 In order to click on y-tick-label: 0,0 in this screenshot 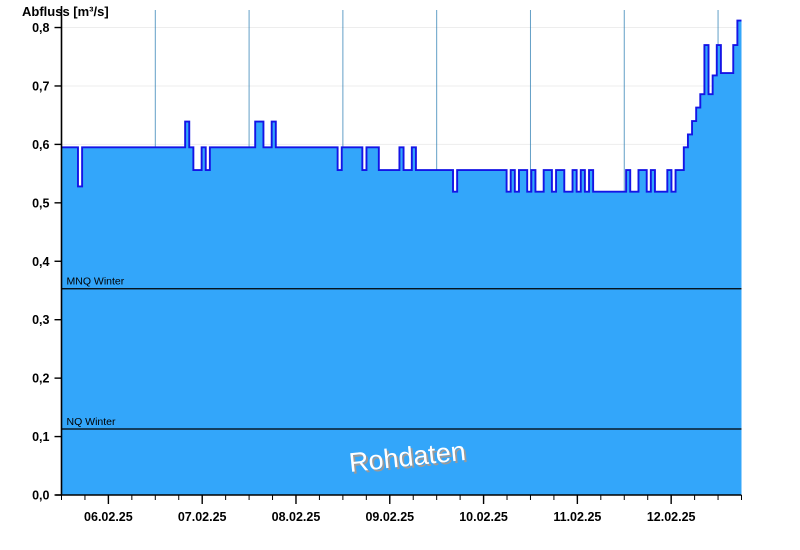, I will do `click(40, 496)`.